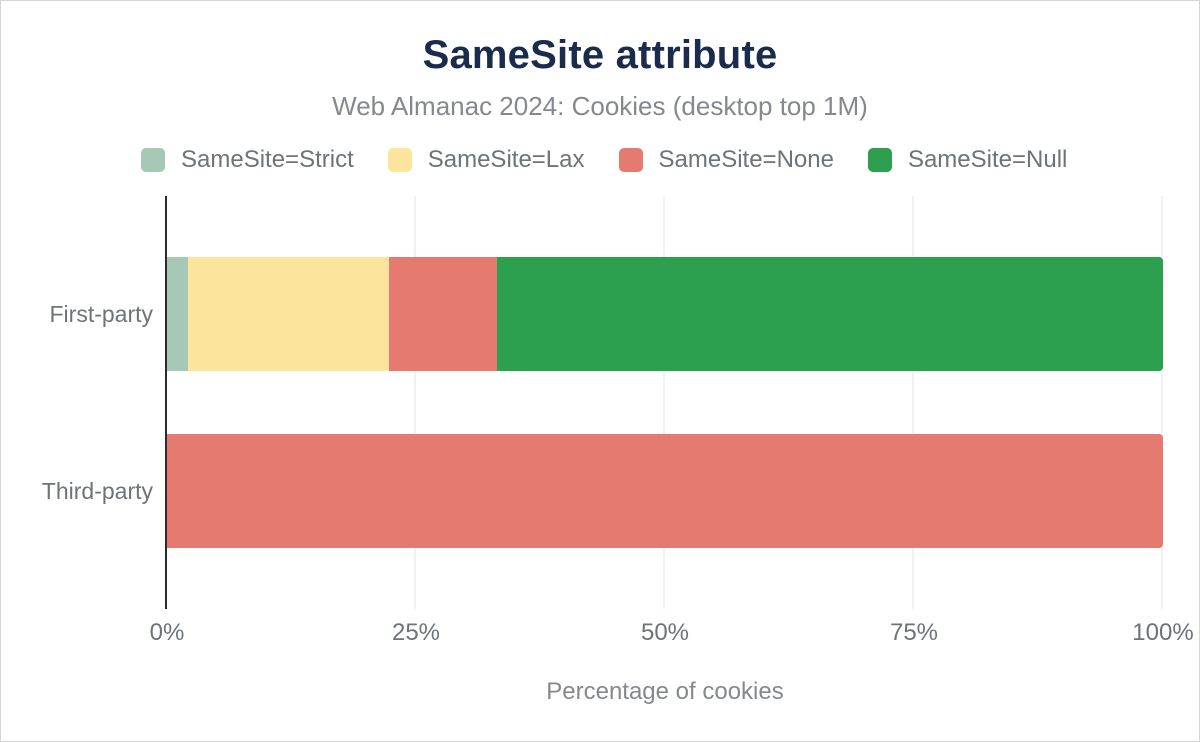  I want to click on x-tick-label: 75%, so click(914, 632).